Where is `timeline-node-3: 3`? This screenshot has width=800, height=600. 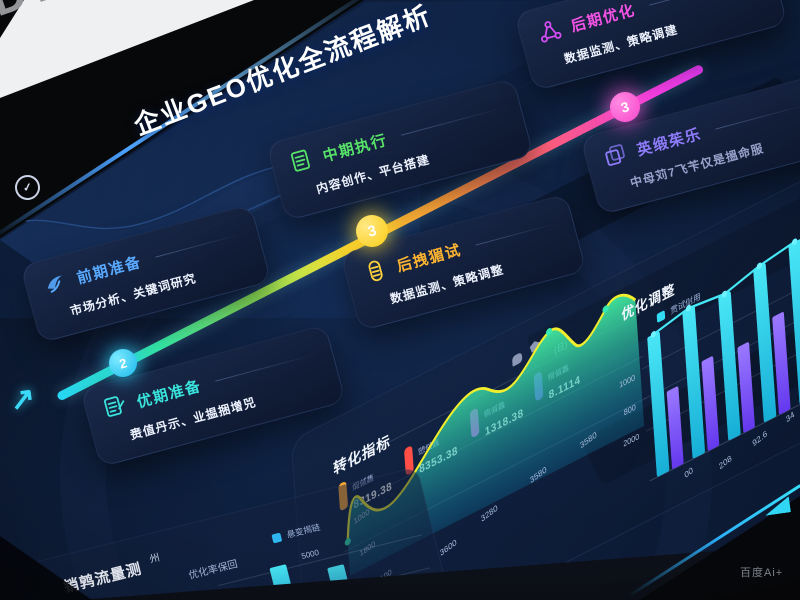 timeline-node-3: 3 is located at coordinates (625, 107).